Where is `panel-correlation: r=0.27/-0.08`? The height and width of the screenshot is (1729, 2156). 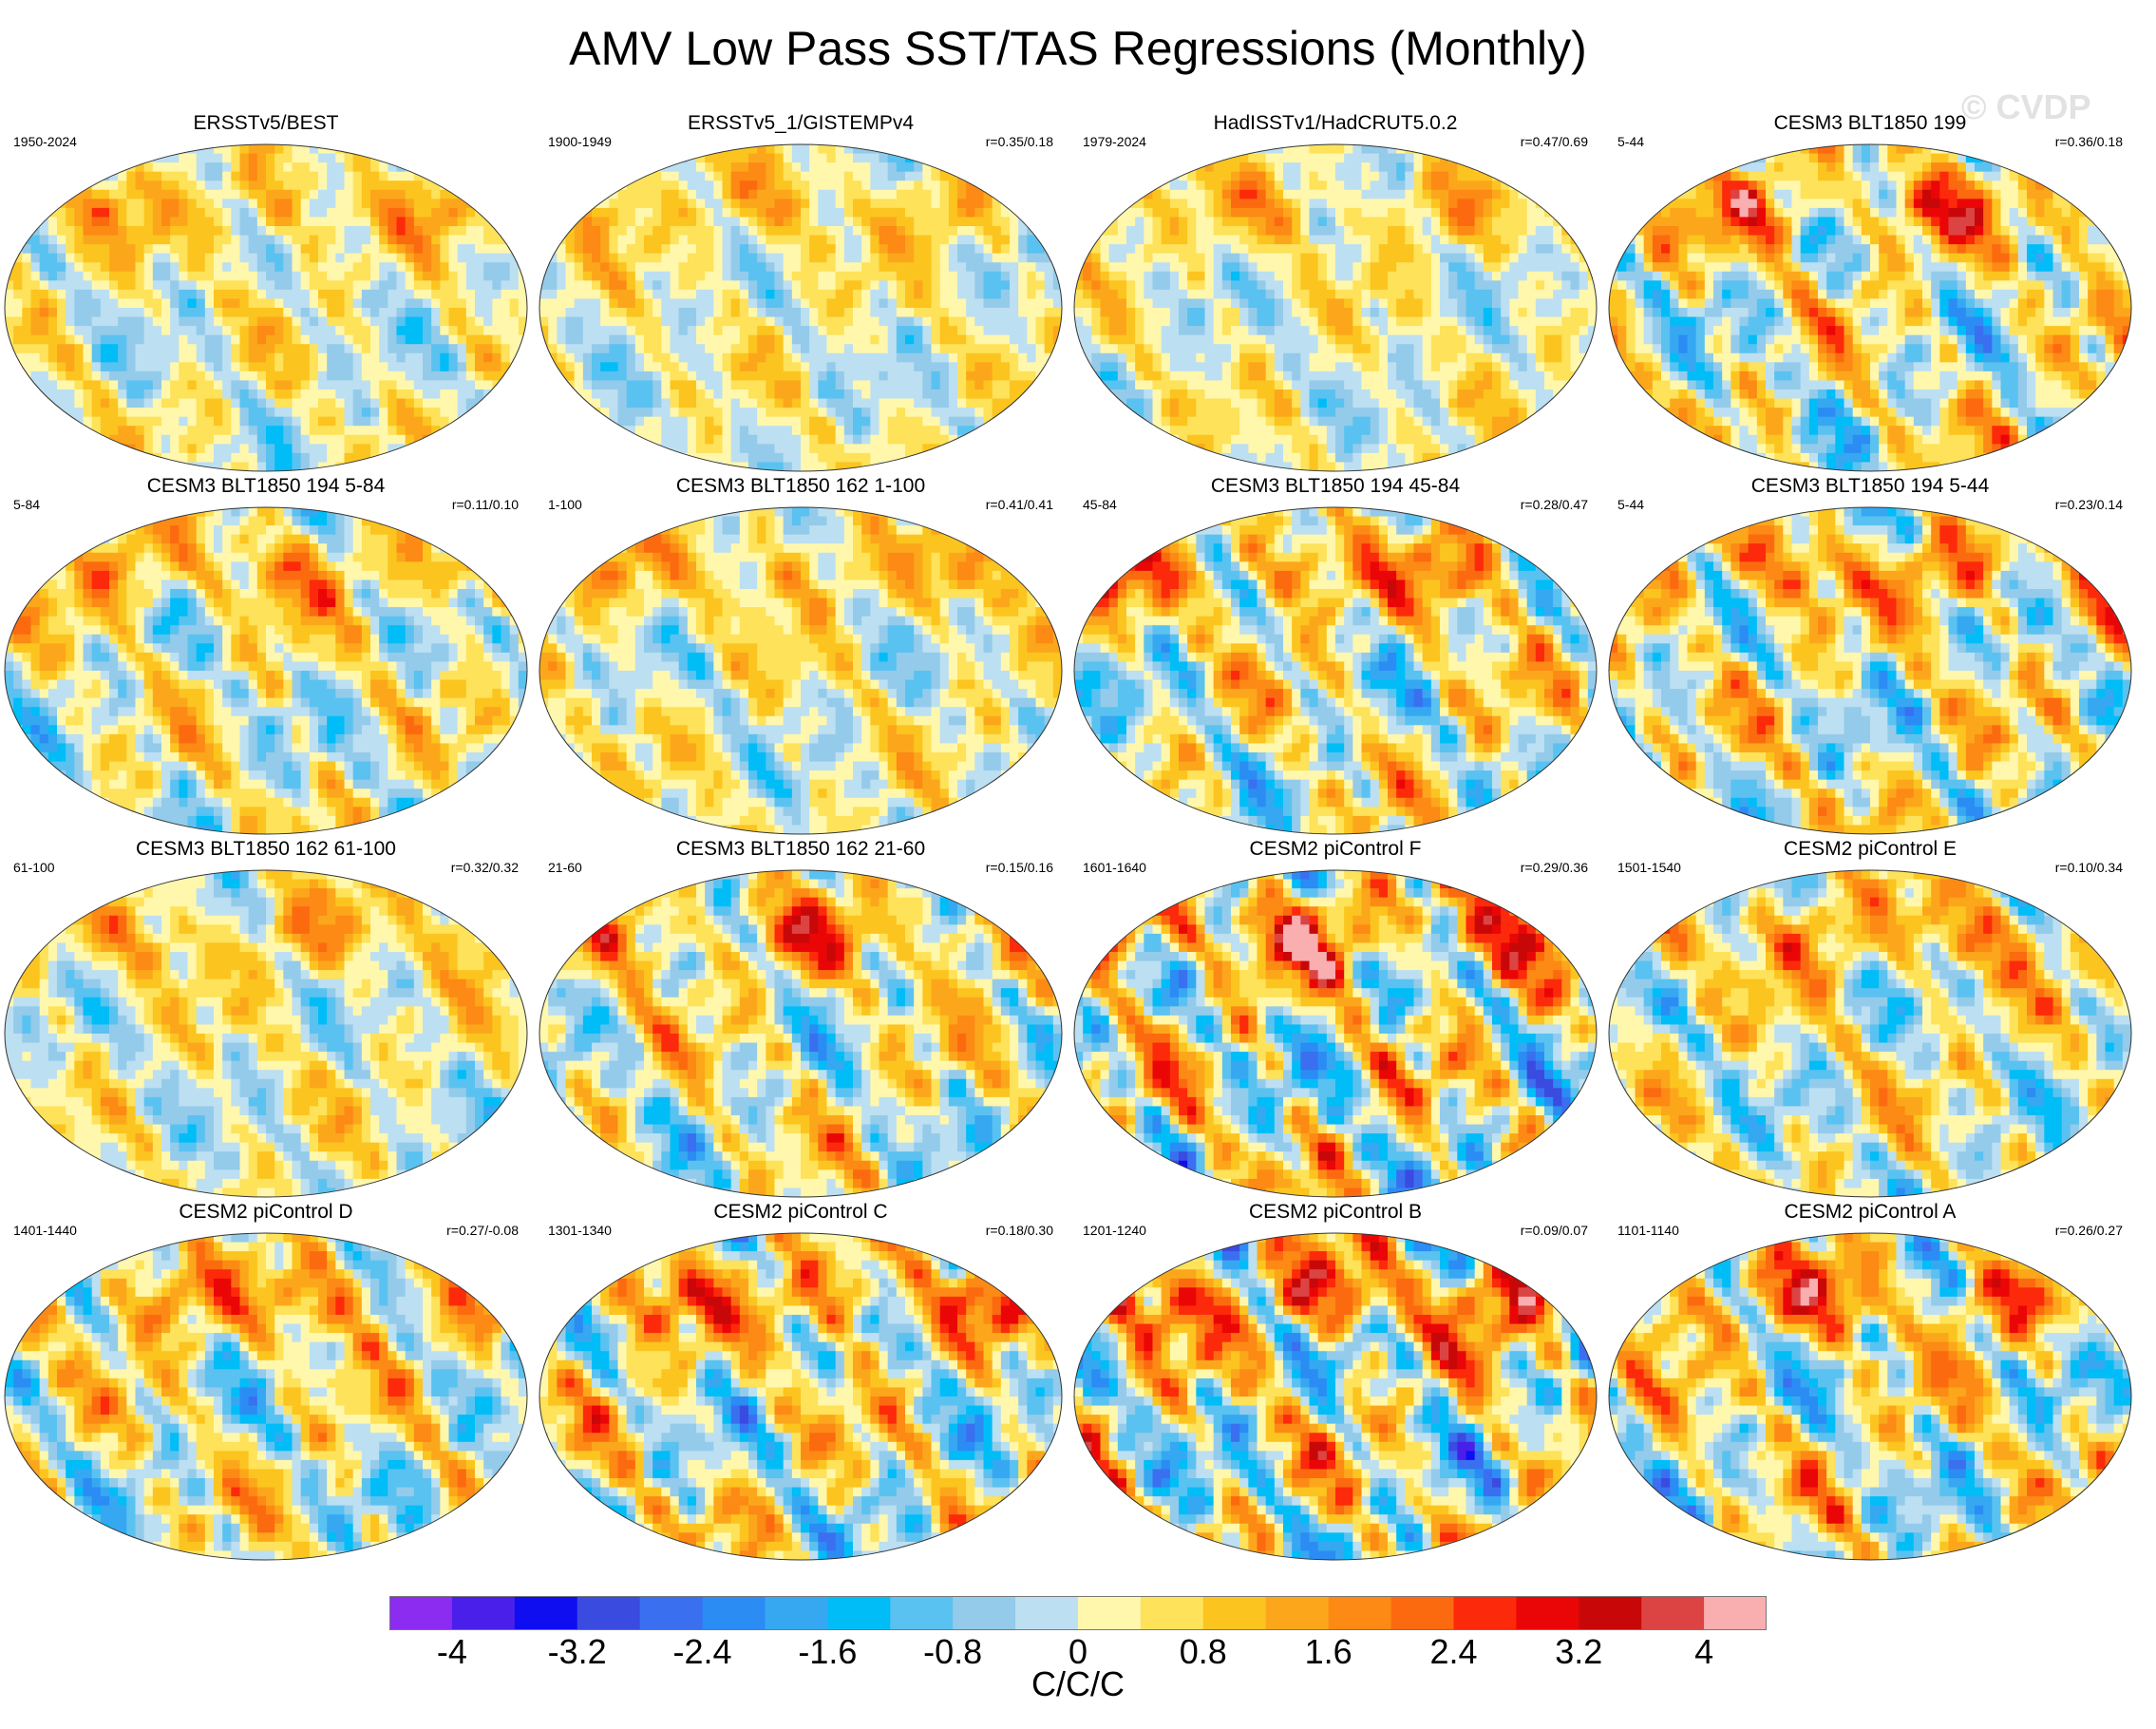
panel-correlation: r=0.27/-0.08 is located at coordinates (483, 1230).